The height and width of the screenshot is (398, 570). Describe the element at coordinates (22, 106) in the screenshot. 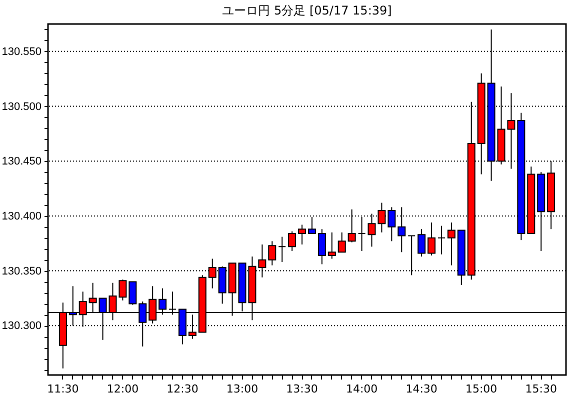

I see `y-tick-label: 130.500` at that location.